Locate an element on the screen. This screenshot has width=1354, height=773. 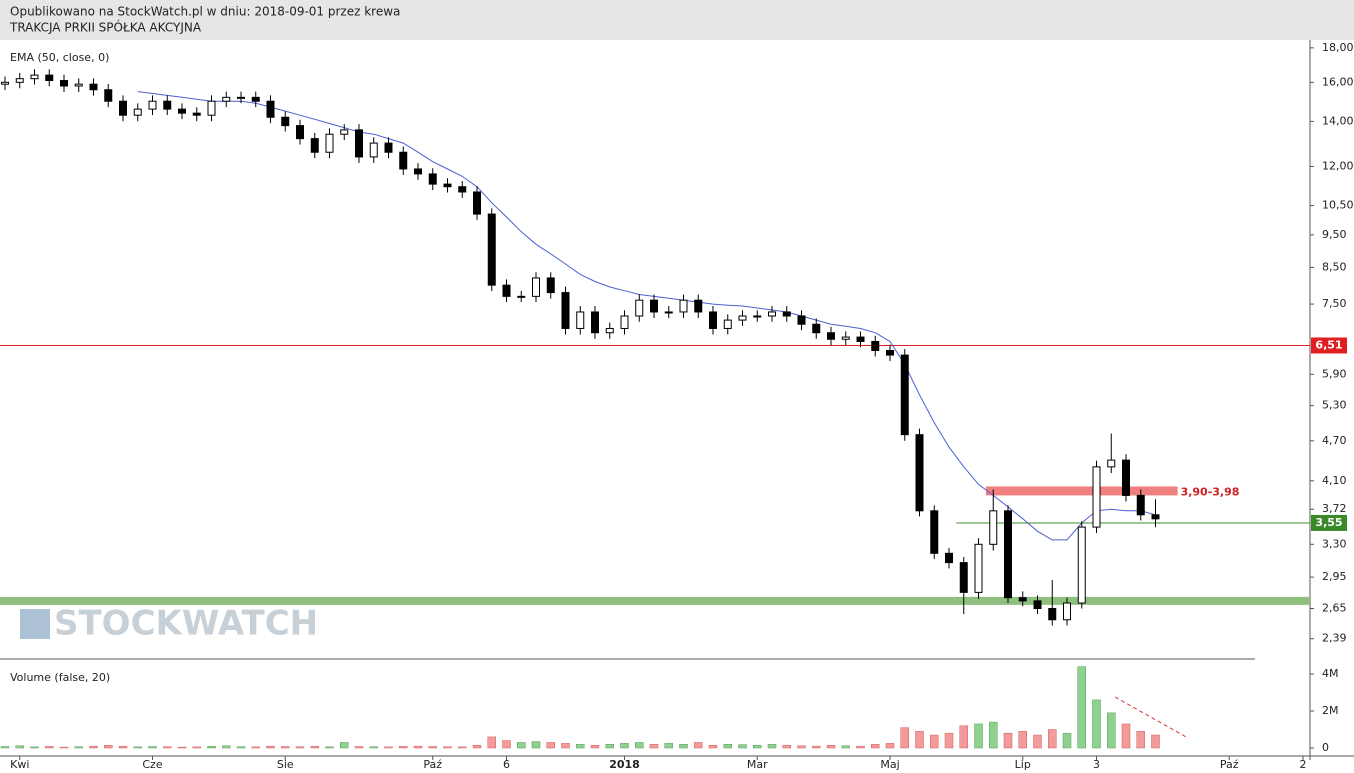
y-tick-label: 8,50 is located at coordinates (1334, 266).